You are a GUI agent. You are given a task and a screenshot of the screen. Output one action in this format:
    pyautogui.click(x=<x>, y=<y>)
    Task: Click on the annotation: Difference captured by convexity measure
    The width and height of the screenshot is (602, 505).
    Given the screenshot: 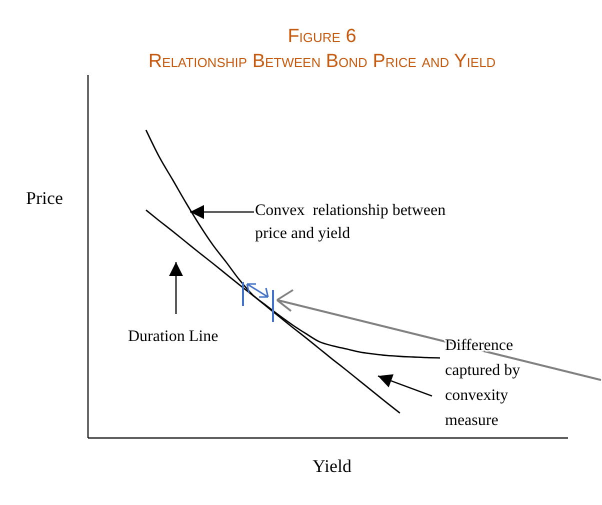 What is the action you would take?
    pyautogui.click(x=482, y=383)
    